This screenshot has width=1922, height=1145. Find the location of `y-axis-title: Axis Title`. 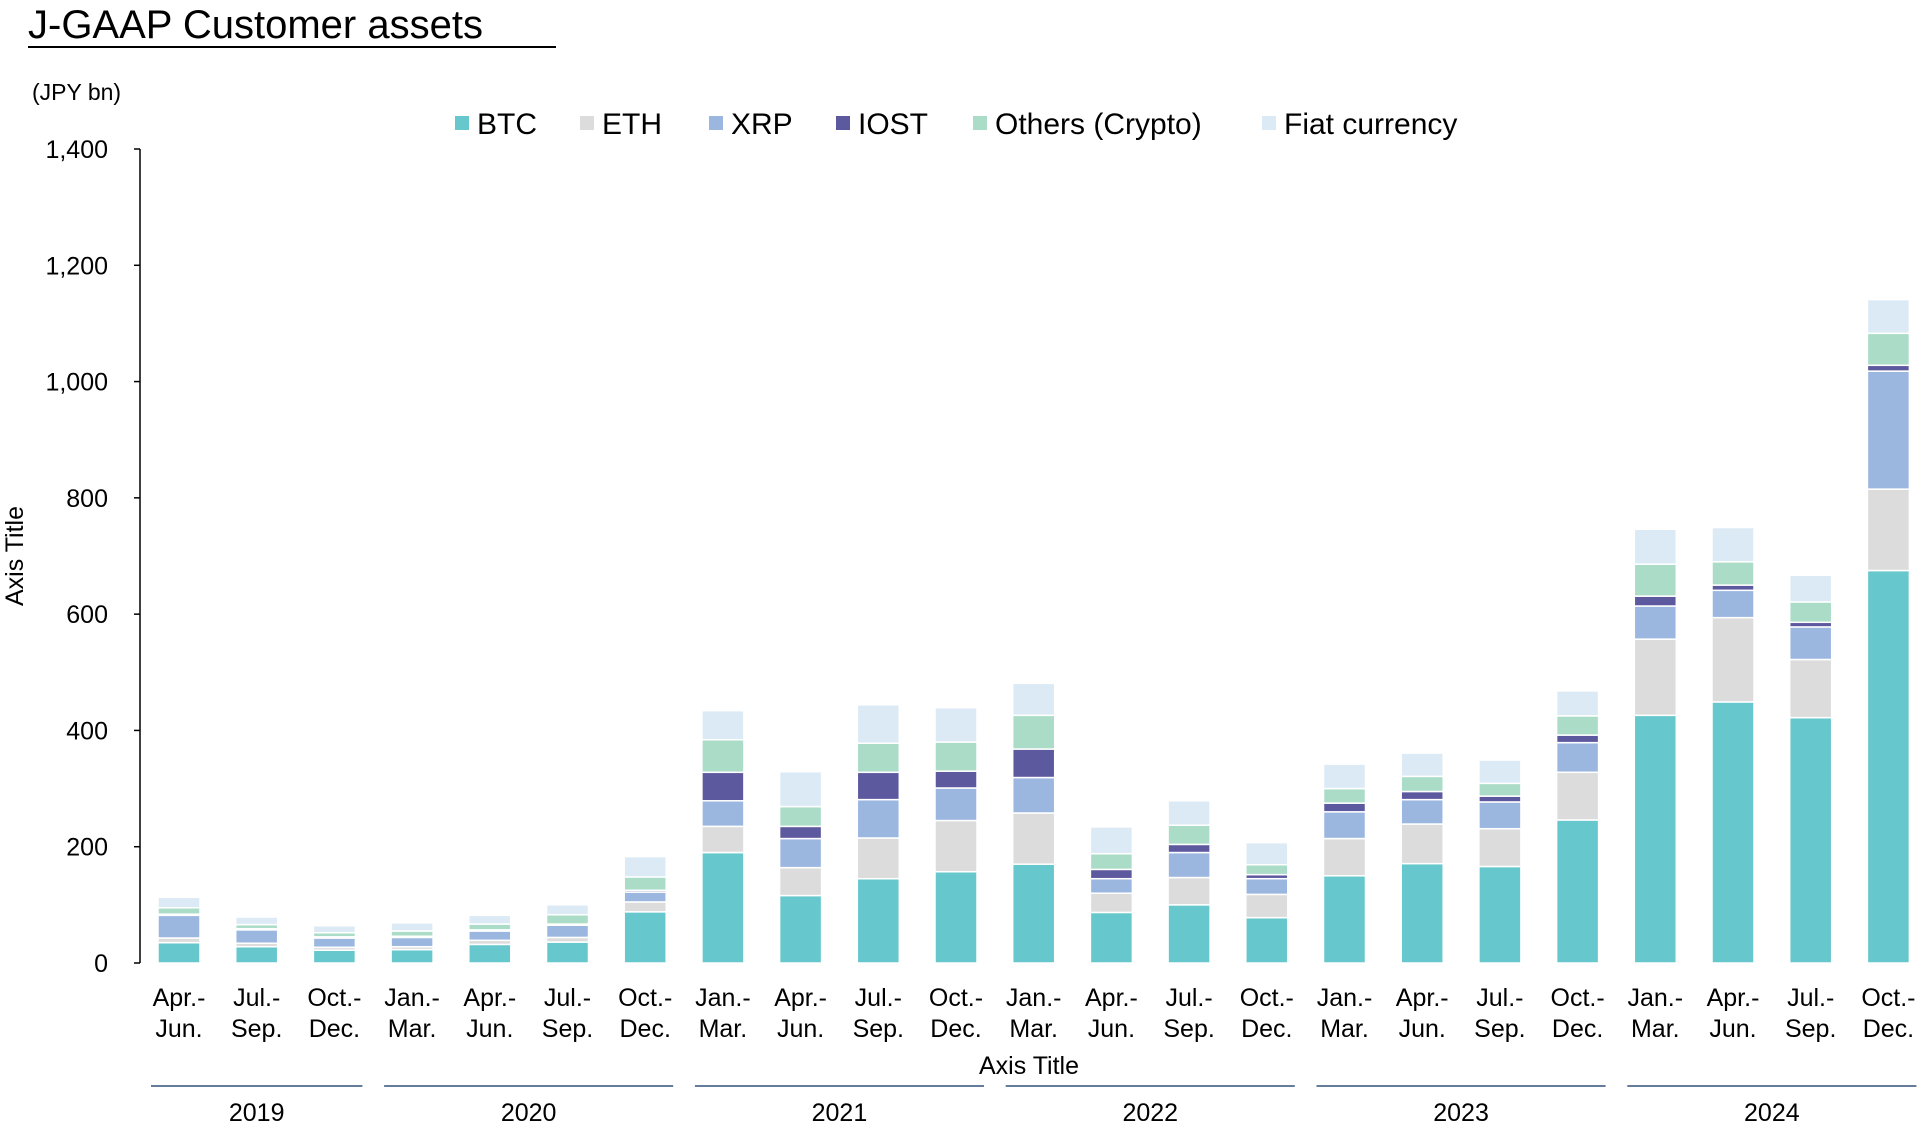

y-axis-title: Axis Title is located at coordinates (15, 556).